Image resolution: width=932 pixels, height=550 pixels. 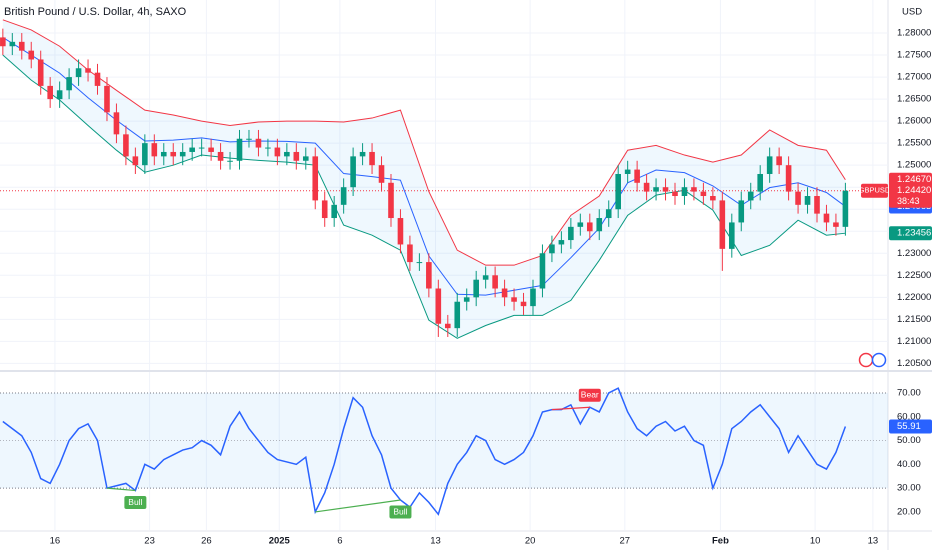 What do you see at coordinates (912, 12) in the screenshot?
I see `currency: USD` at bounding box center [912, 12].